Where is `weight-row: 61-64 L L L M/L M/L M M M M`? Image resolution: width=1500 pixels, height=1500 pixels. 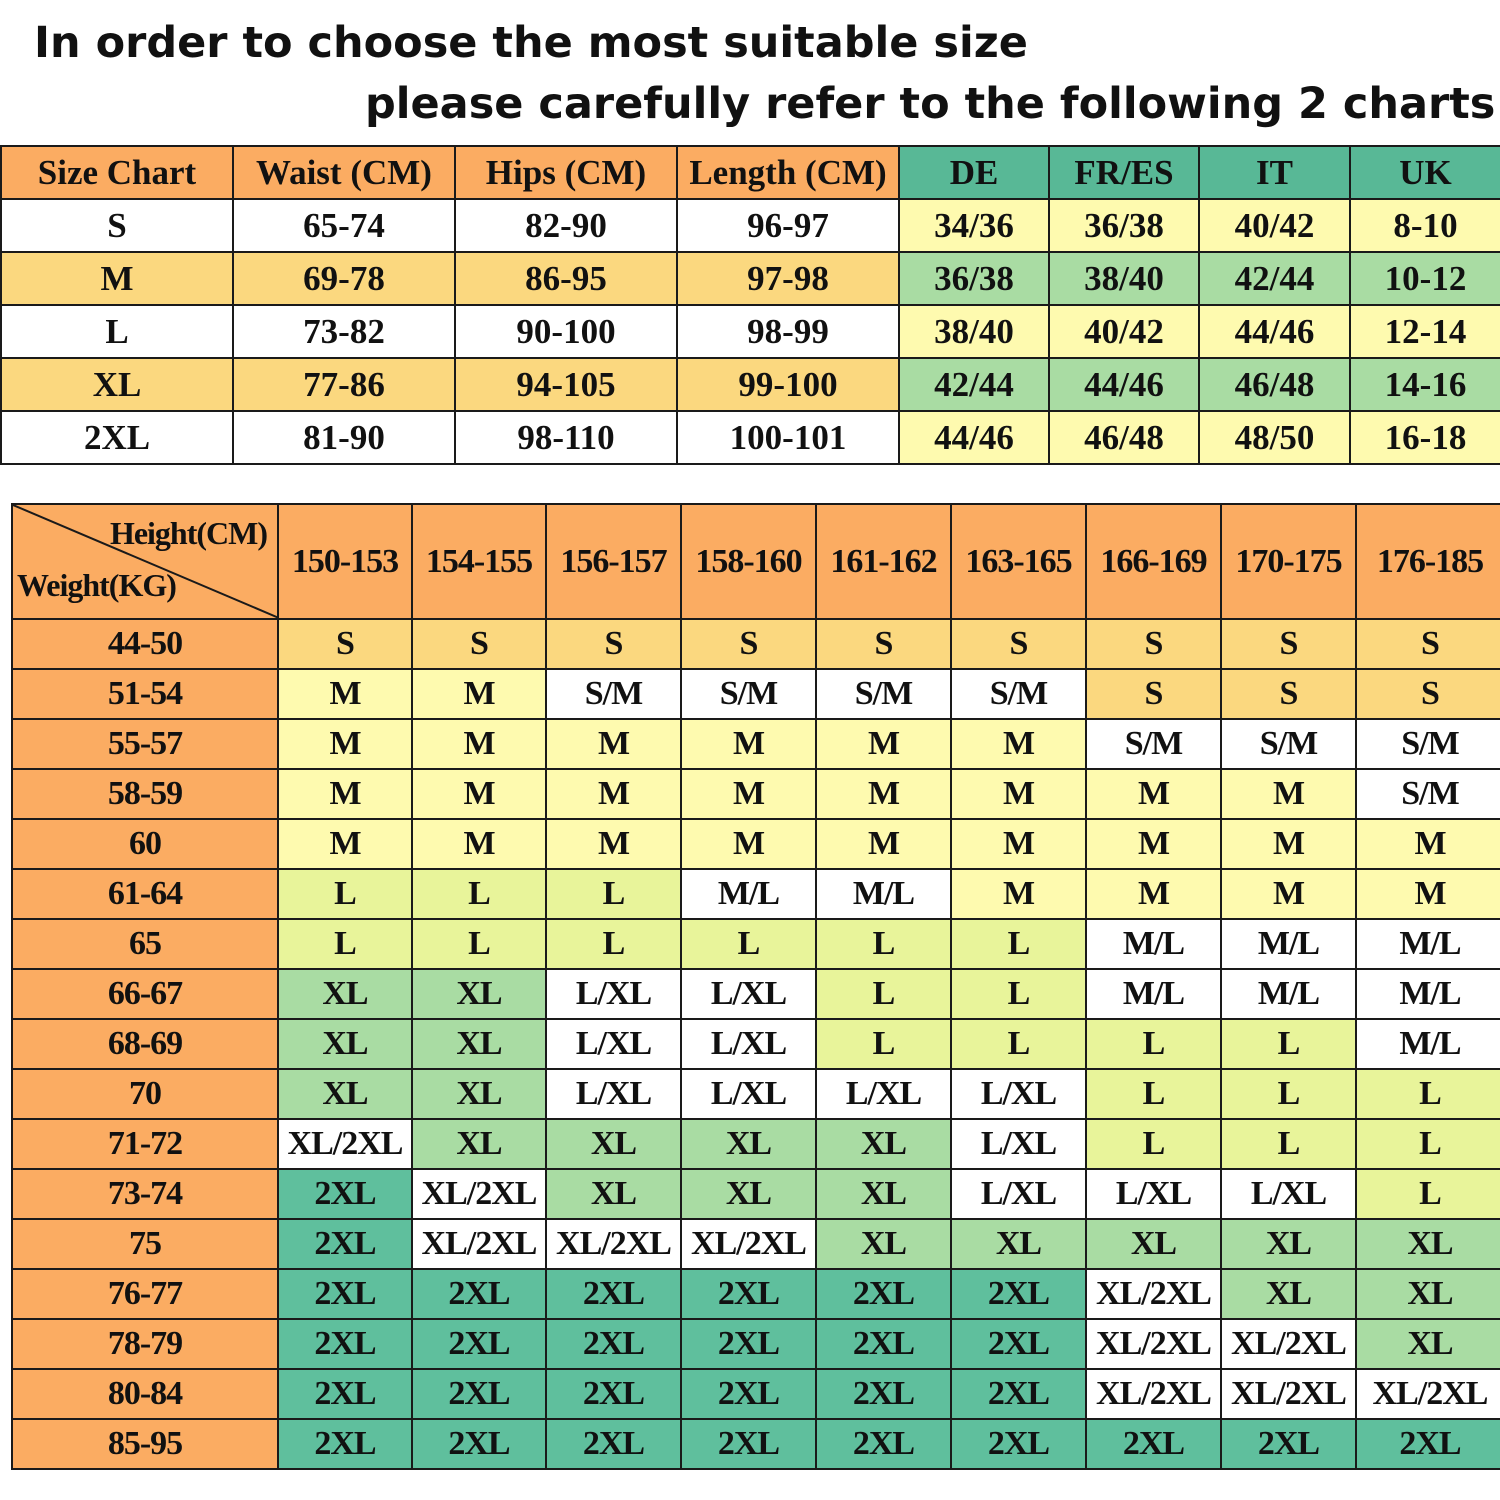 weight-row: 61-64 L L L M/L M/L M M M M is located at coordinates (755, 894).